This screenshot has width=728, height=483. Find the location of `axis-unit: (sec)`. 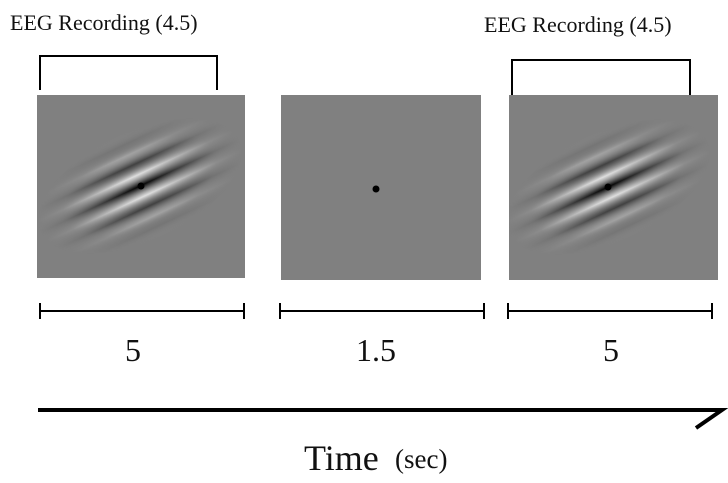

axis-unit: (sec) is located at coordinates (421, 459).